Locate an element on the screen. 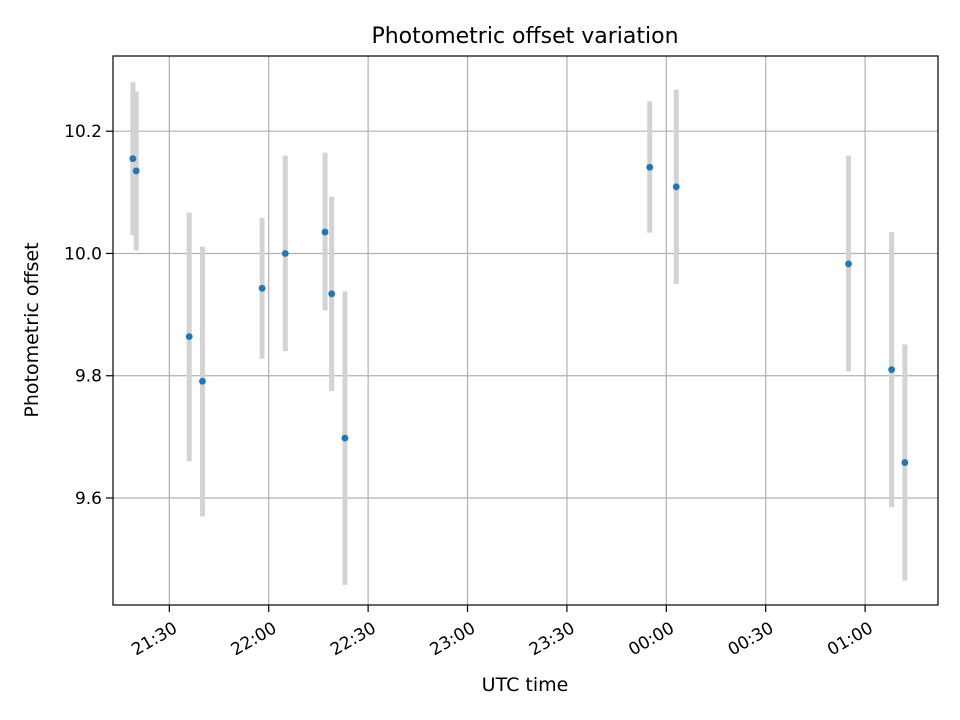 The height and width of the screenshot is (720, 960). y-tick-label: 10.2 is located at coordinates (83, 132).